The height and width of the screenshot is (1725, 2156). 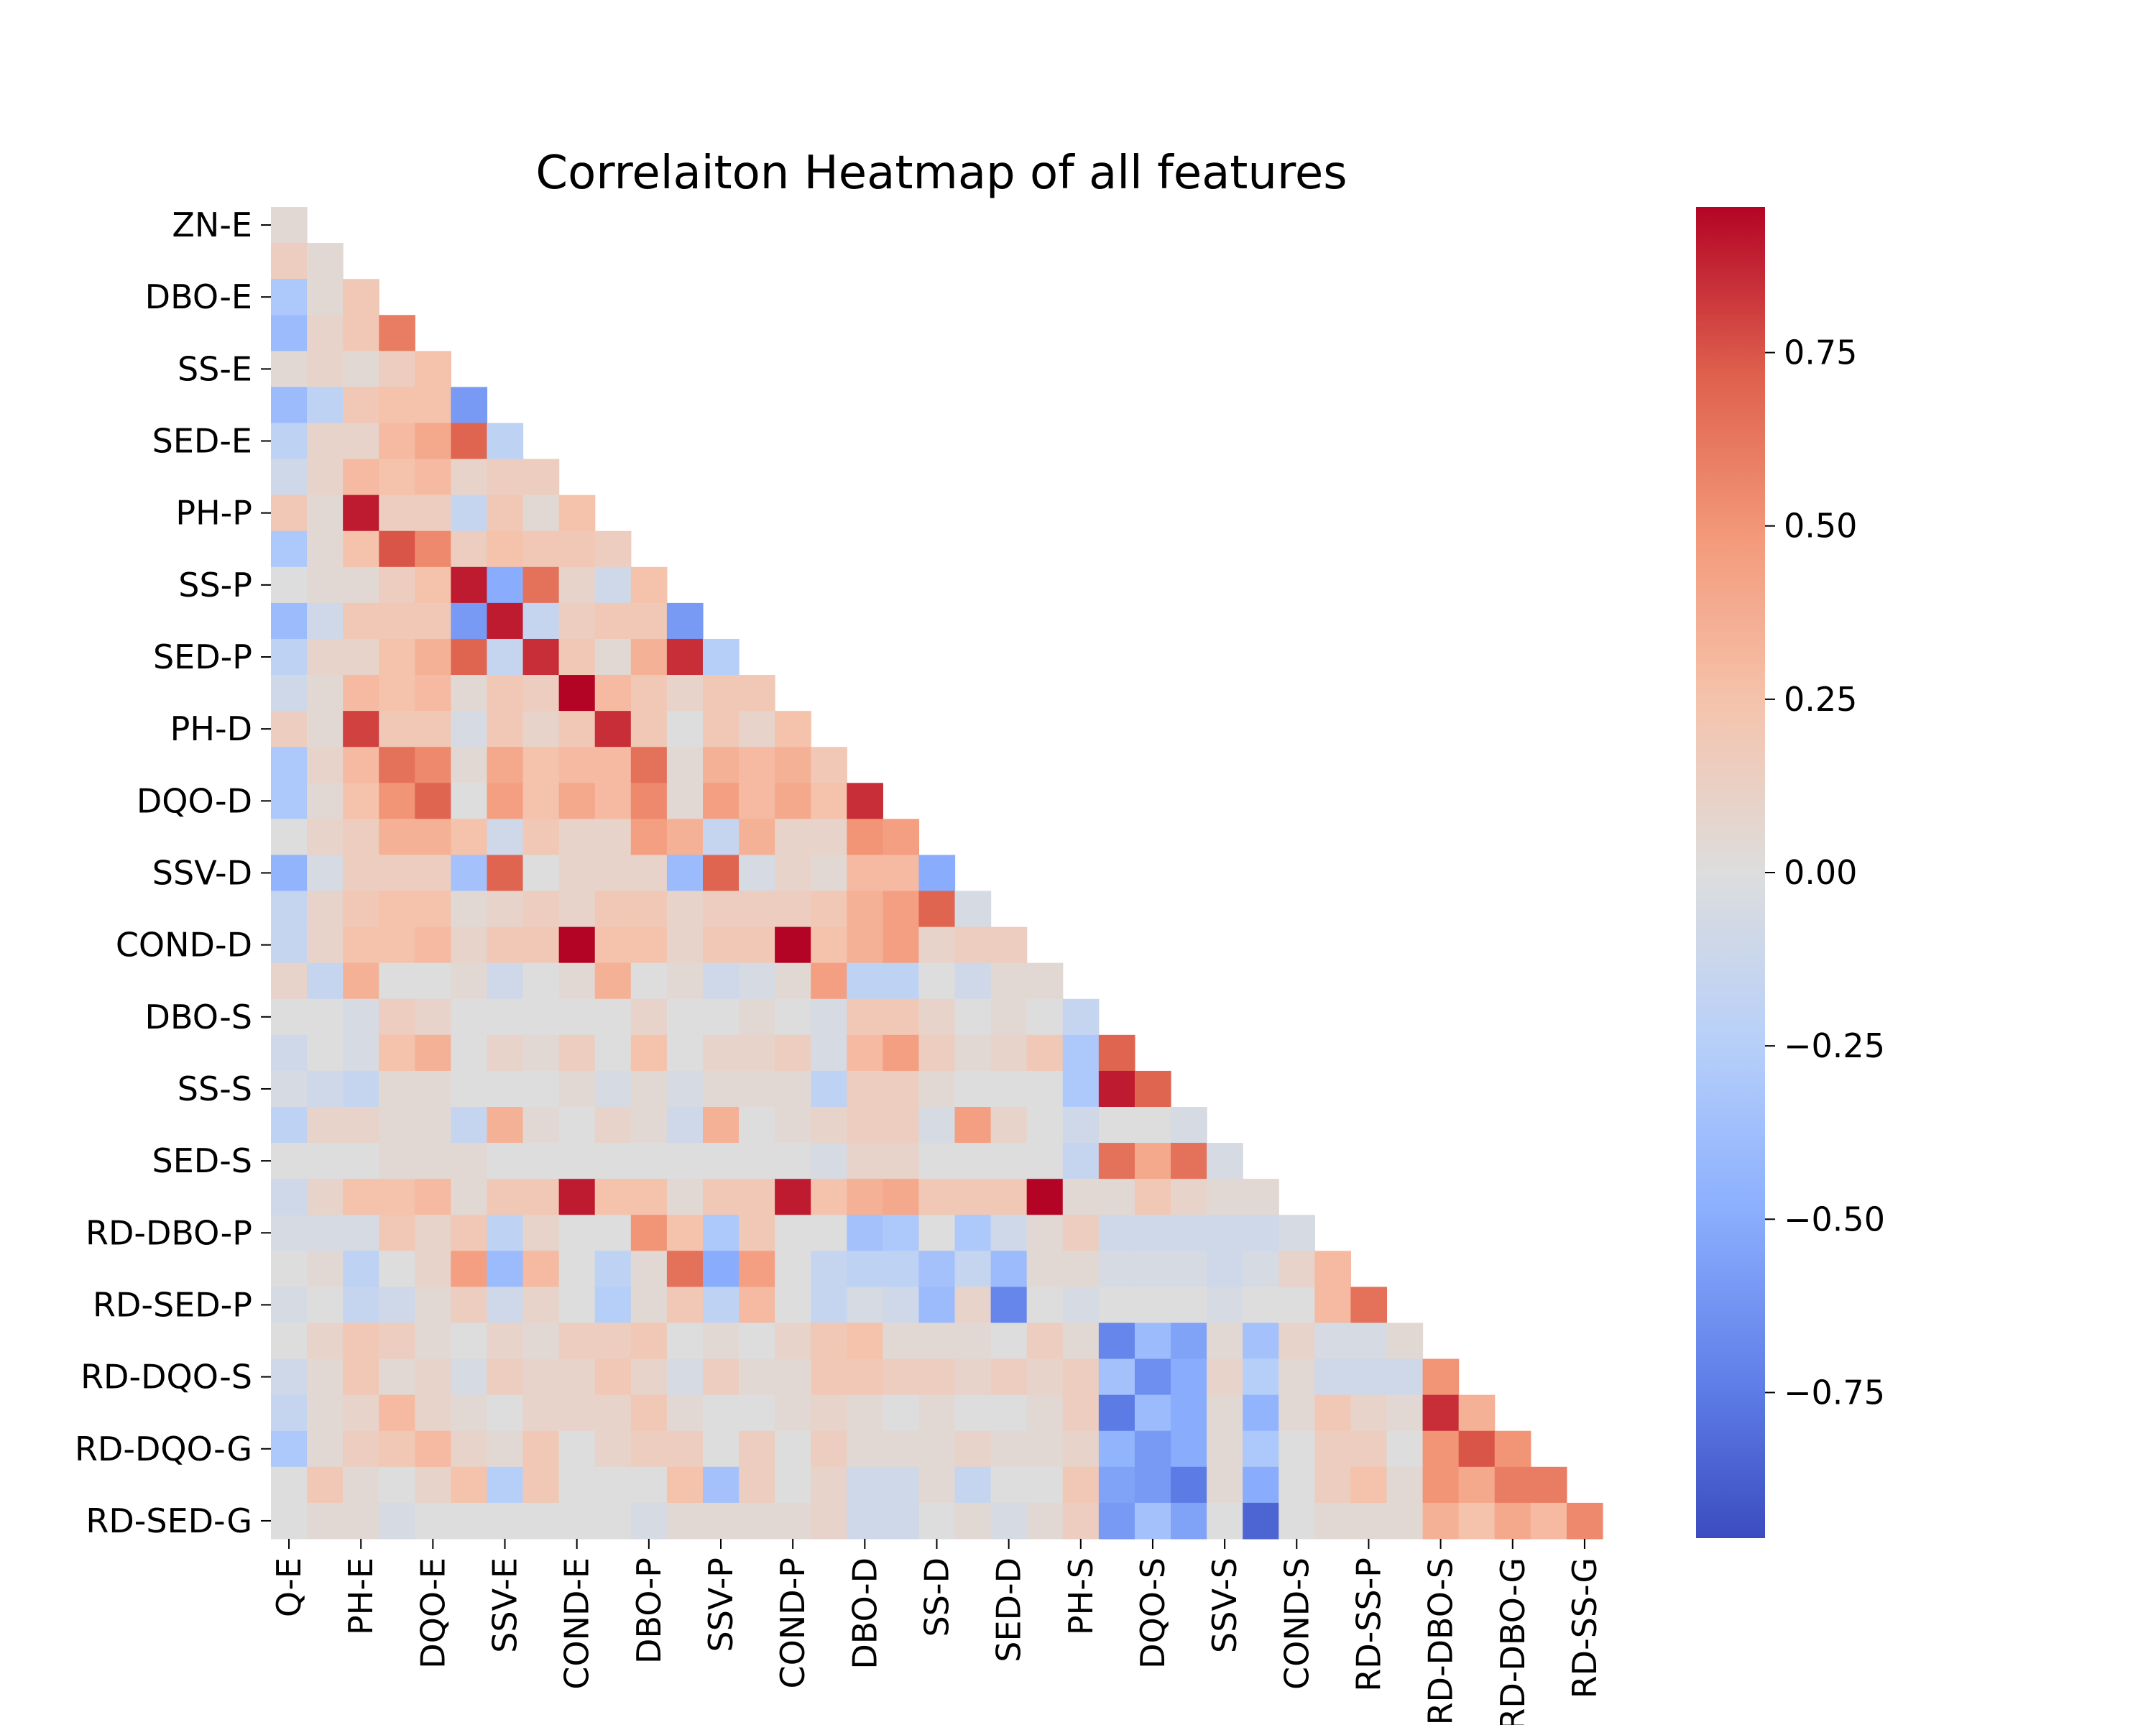 What do you see at coordinates (397, 1269) in the screenshot?
I see `heatmap-cell-RD-SS-P-DBO-E` at bounding box center [397, 1269].